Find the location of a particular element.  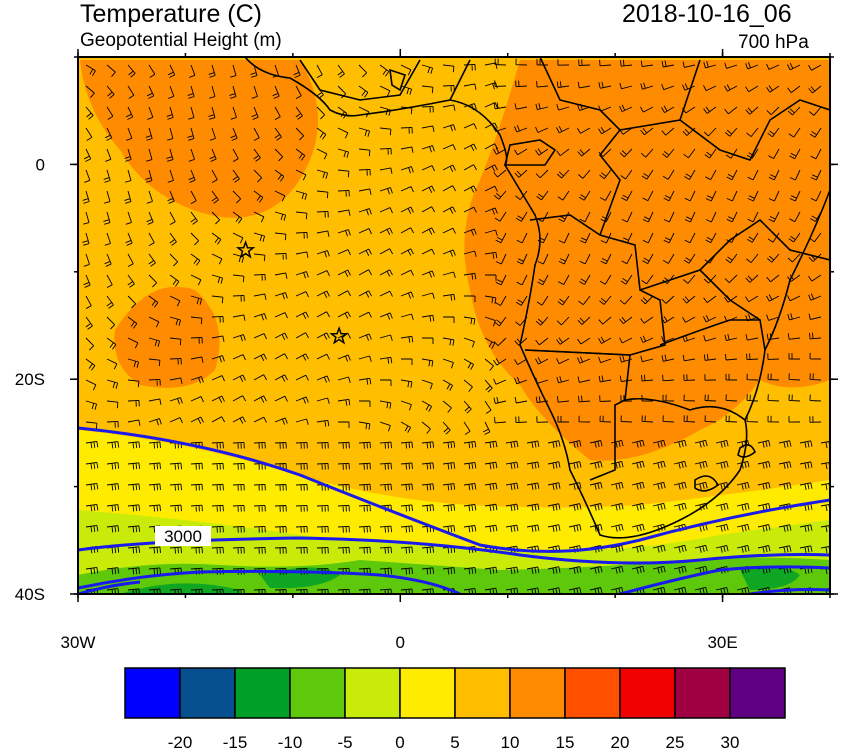

stations is located at coordinates (292, 292).